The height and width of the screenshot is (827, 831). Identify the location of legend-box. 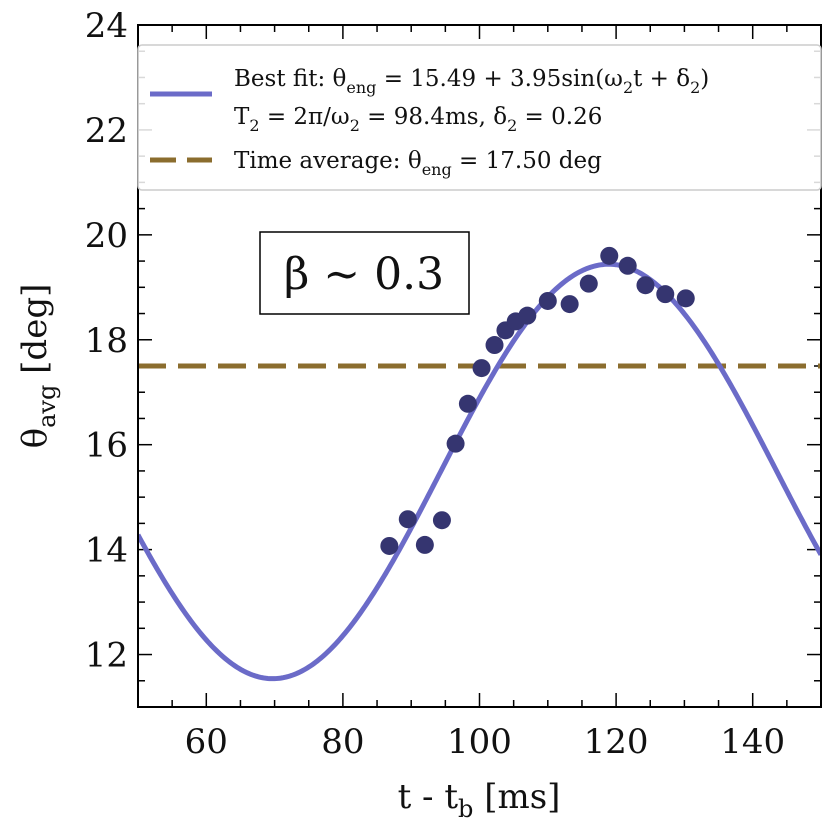
(479, 117).